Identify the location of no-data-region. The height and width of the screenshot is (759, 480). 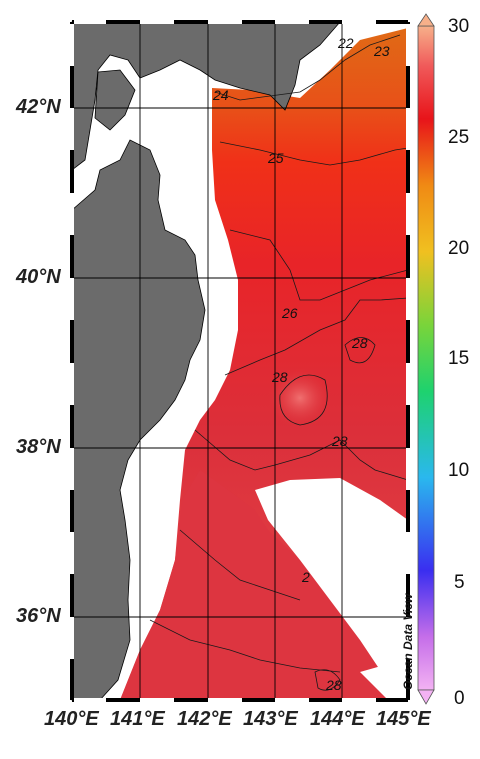
(331, 589).